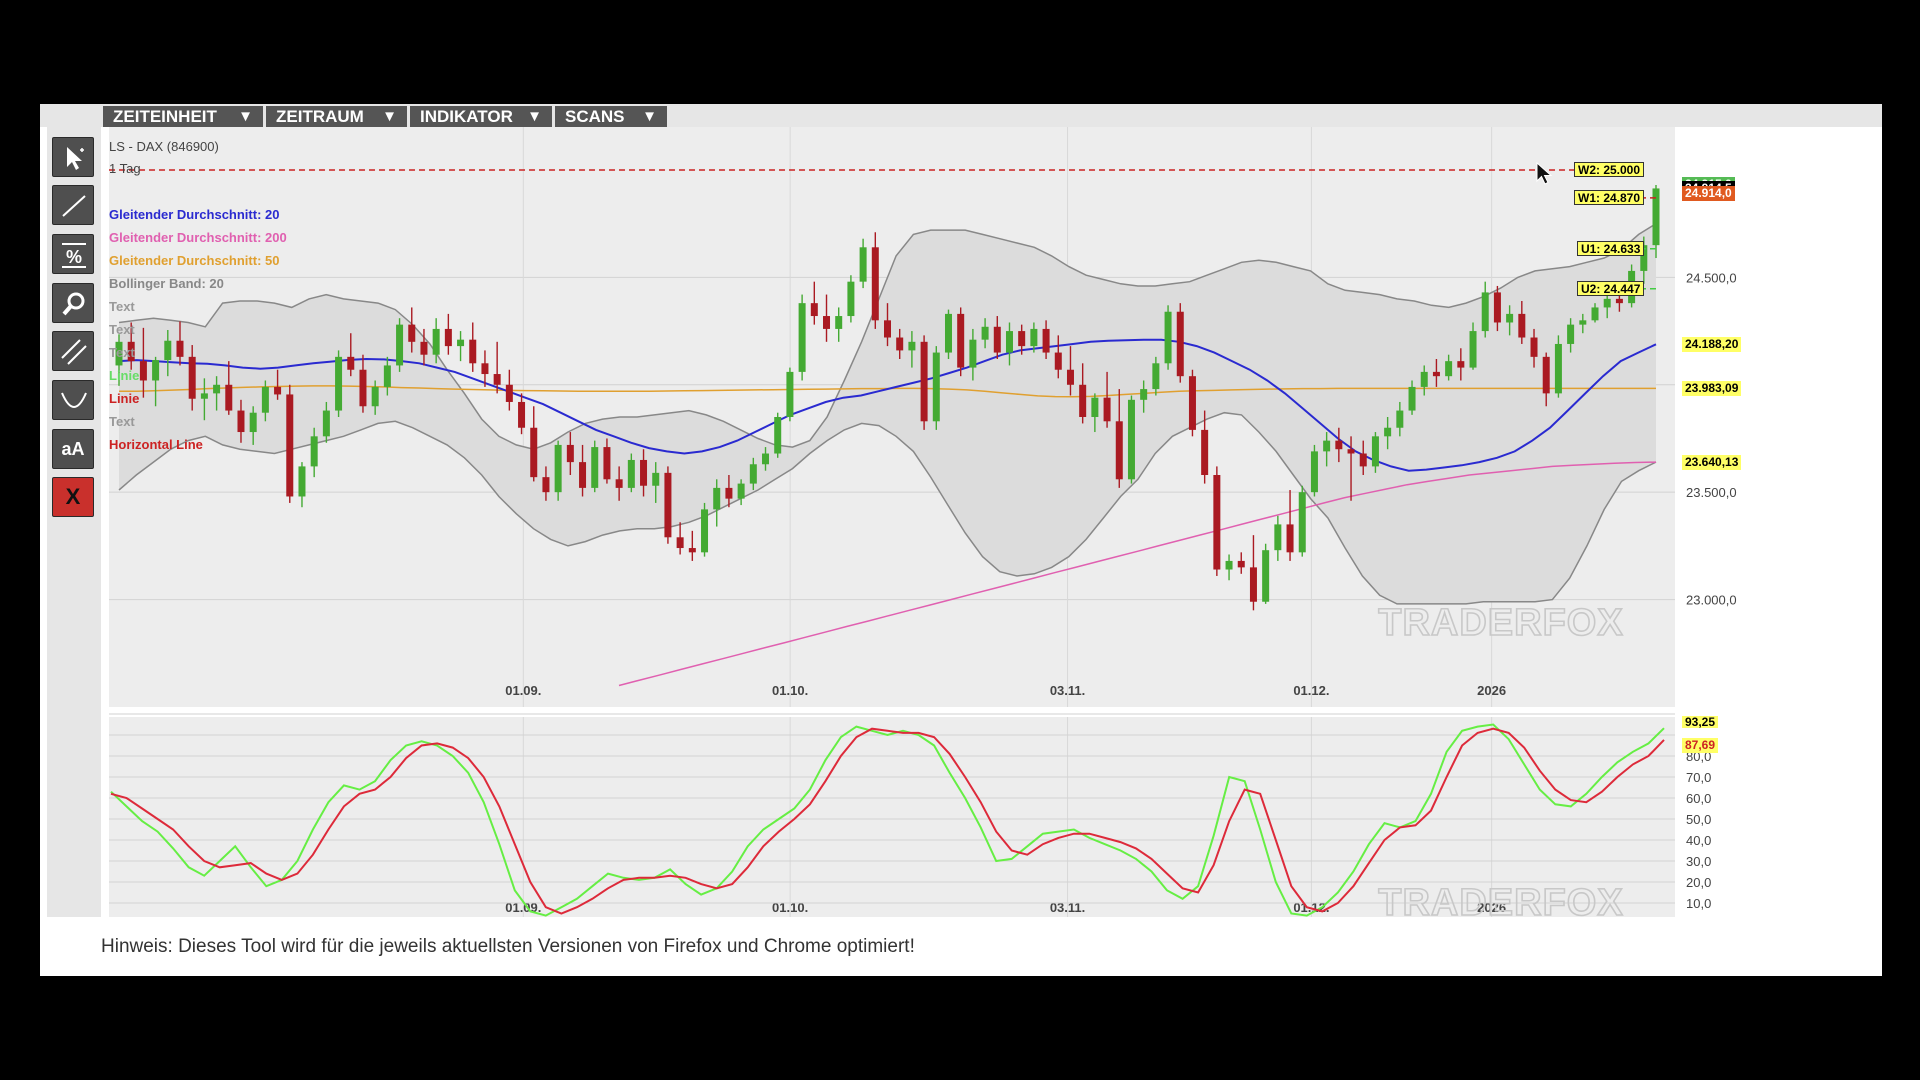  Describe the element at coordinates (649, 116) in the screenshot. I see `chevron-down-icon: ▼` at that location.